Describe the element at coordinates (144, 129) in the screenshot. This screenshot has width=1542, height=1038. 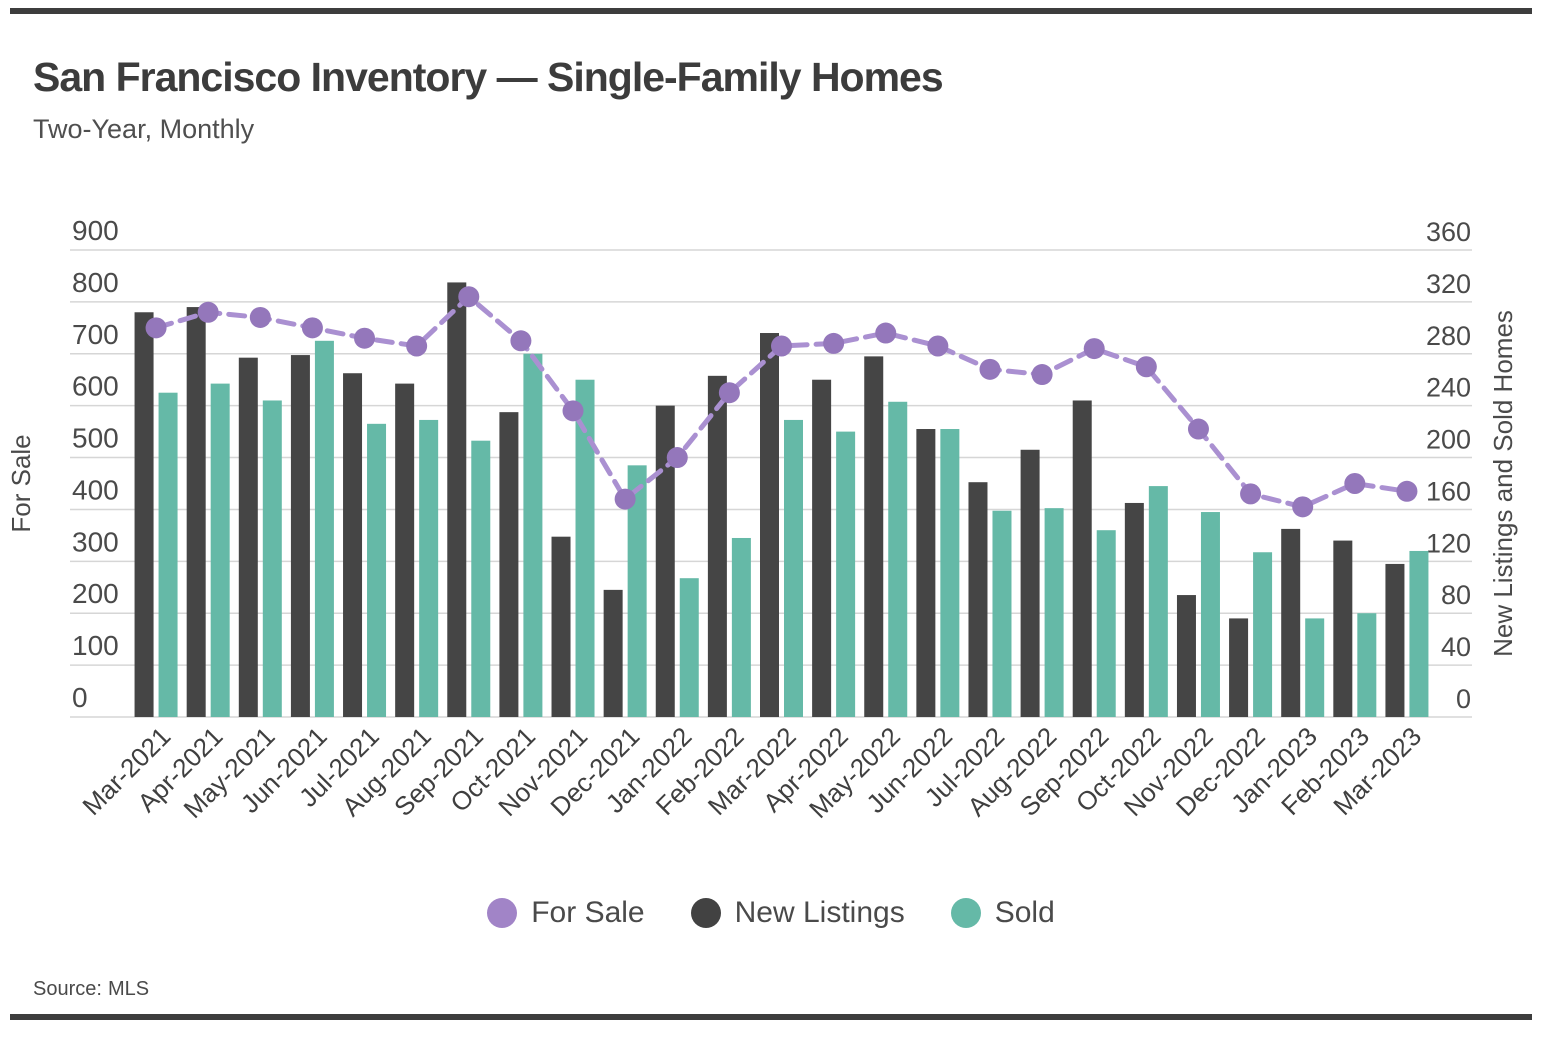
I see `page-subtitle: Two-Year, Monthly` at that location.